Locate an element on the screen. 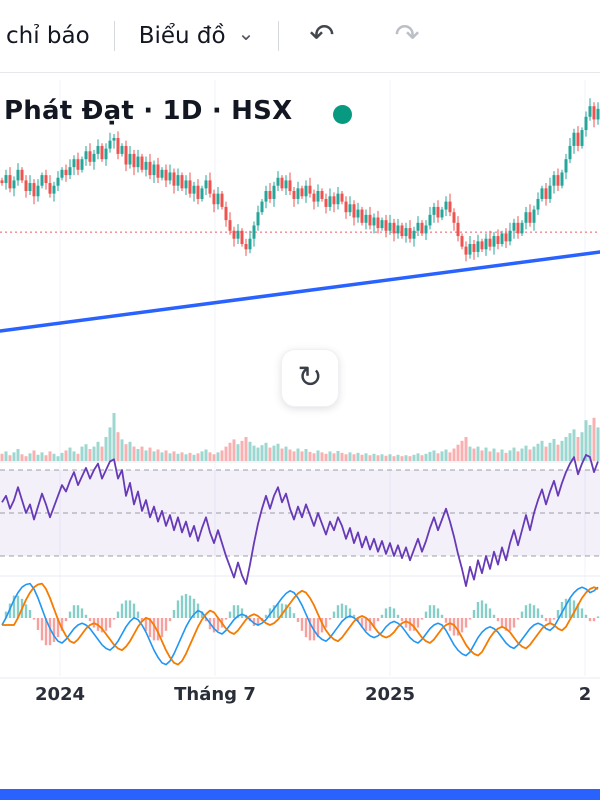  undo-icon: ↶ is located at coordinates (322, 35).